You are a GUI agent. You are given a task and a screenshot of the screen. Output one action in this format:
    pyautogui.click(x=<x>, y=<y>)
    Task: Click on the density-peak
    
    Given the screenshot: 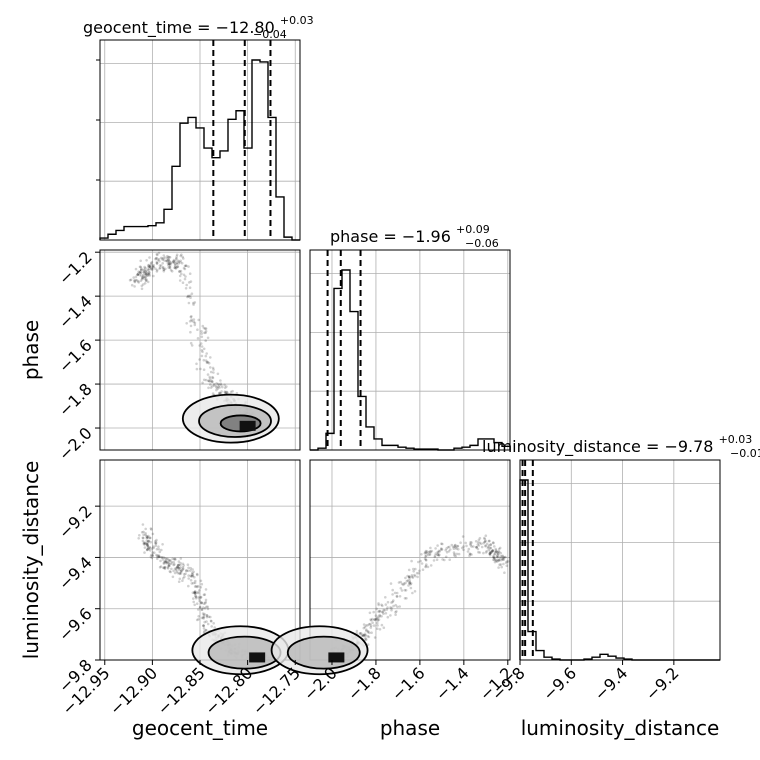 What is the action you would take?
    pyautogui.click(x=247, y=425)
    